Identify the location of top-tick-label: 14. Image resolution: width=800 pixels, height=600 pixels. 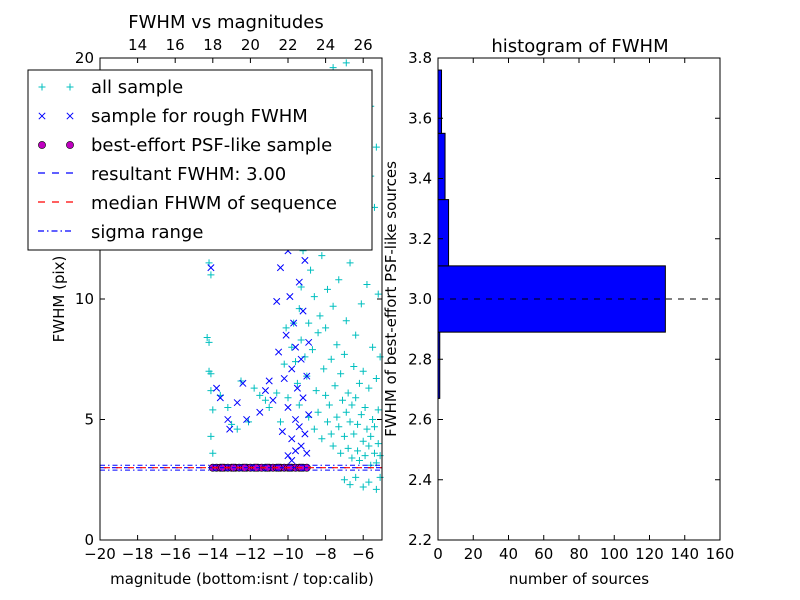
(137, 45).